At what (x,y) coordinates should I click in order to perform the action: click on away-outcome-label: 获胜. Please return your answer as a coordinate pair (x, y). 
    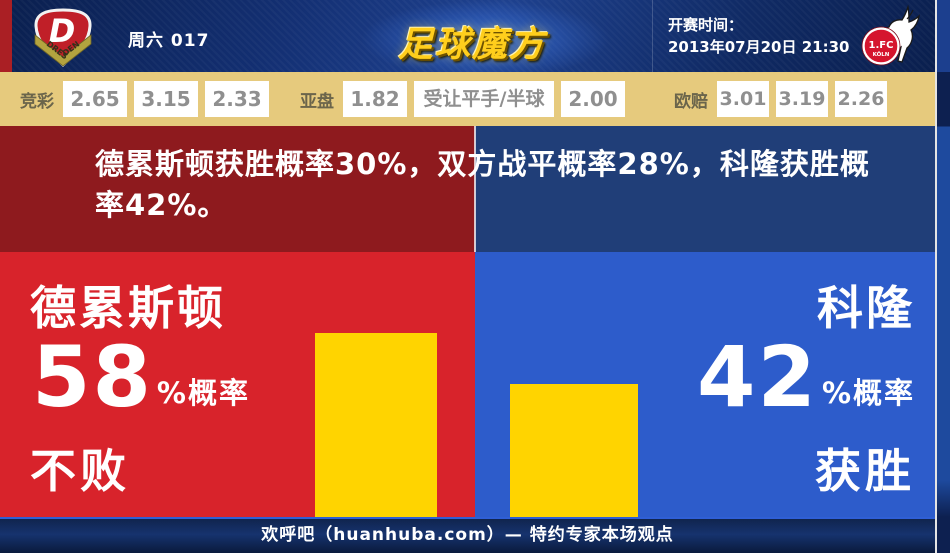
    Looking at the image, I should click on (865, 471).